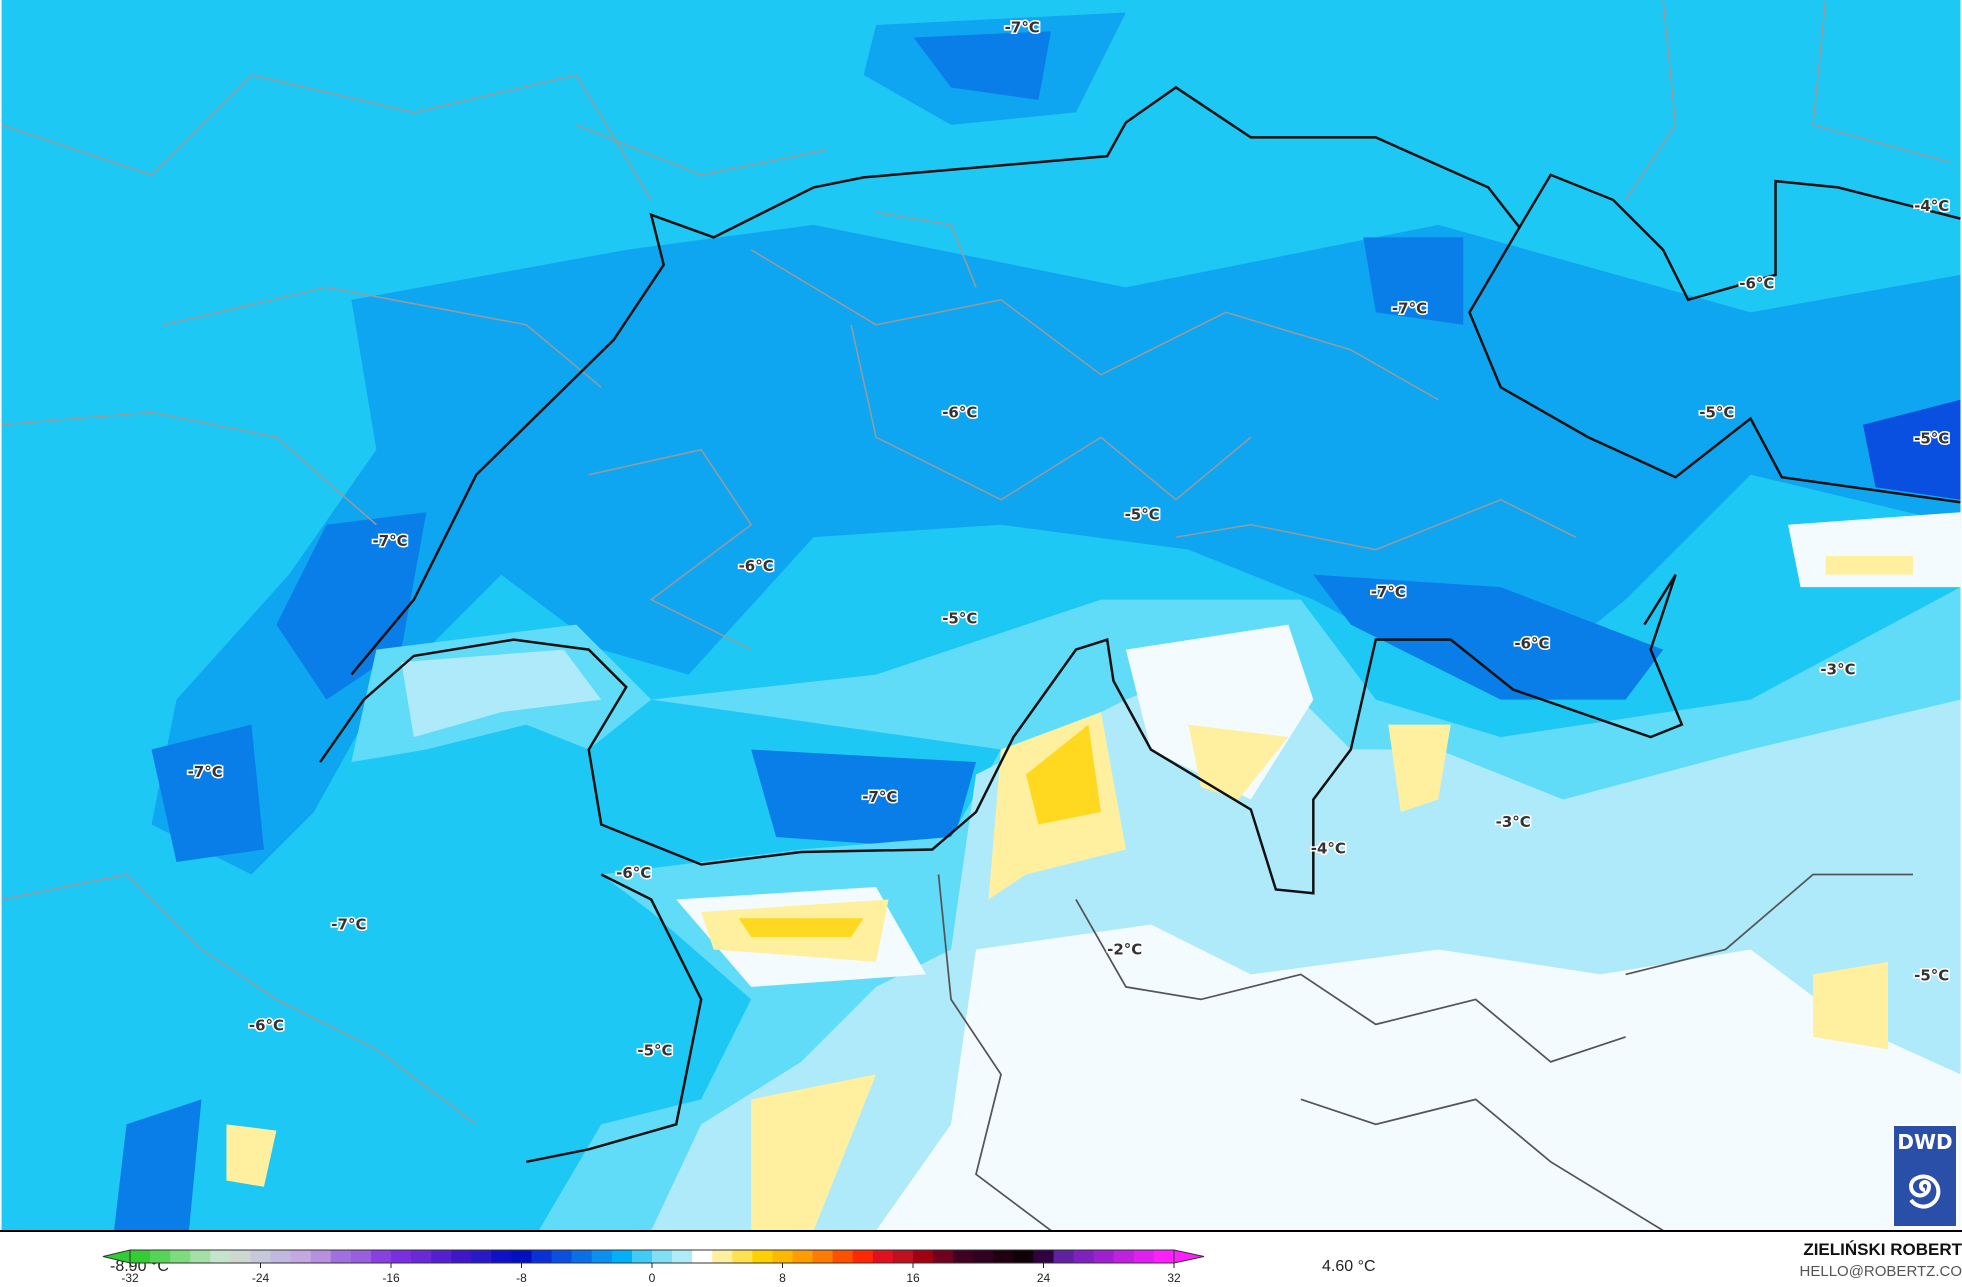  I want to click on temperature-label: -2°C, so click(1124, 949).